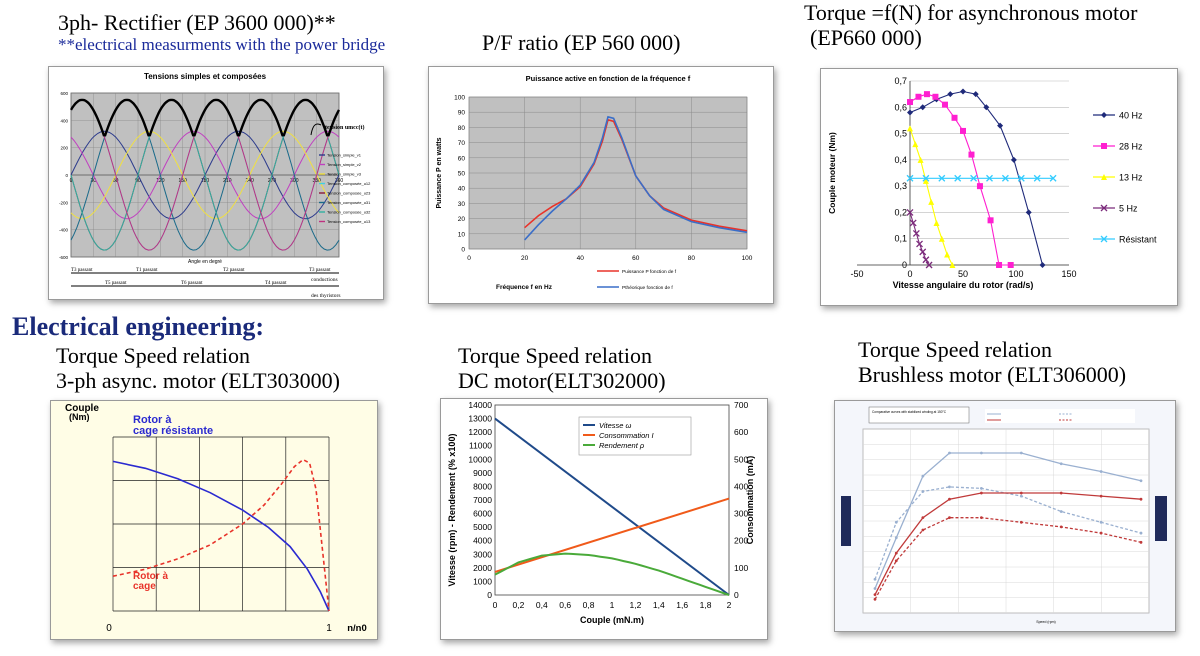 The width and height of the screenshot is (1200, 656). Describe the element at coordinates (205, 76) in the screenshot. I see `chart-title: Tensions simples et composées` at that location.